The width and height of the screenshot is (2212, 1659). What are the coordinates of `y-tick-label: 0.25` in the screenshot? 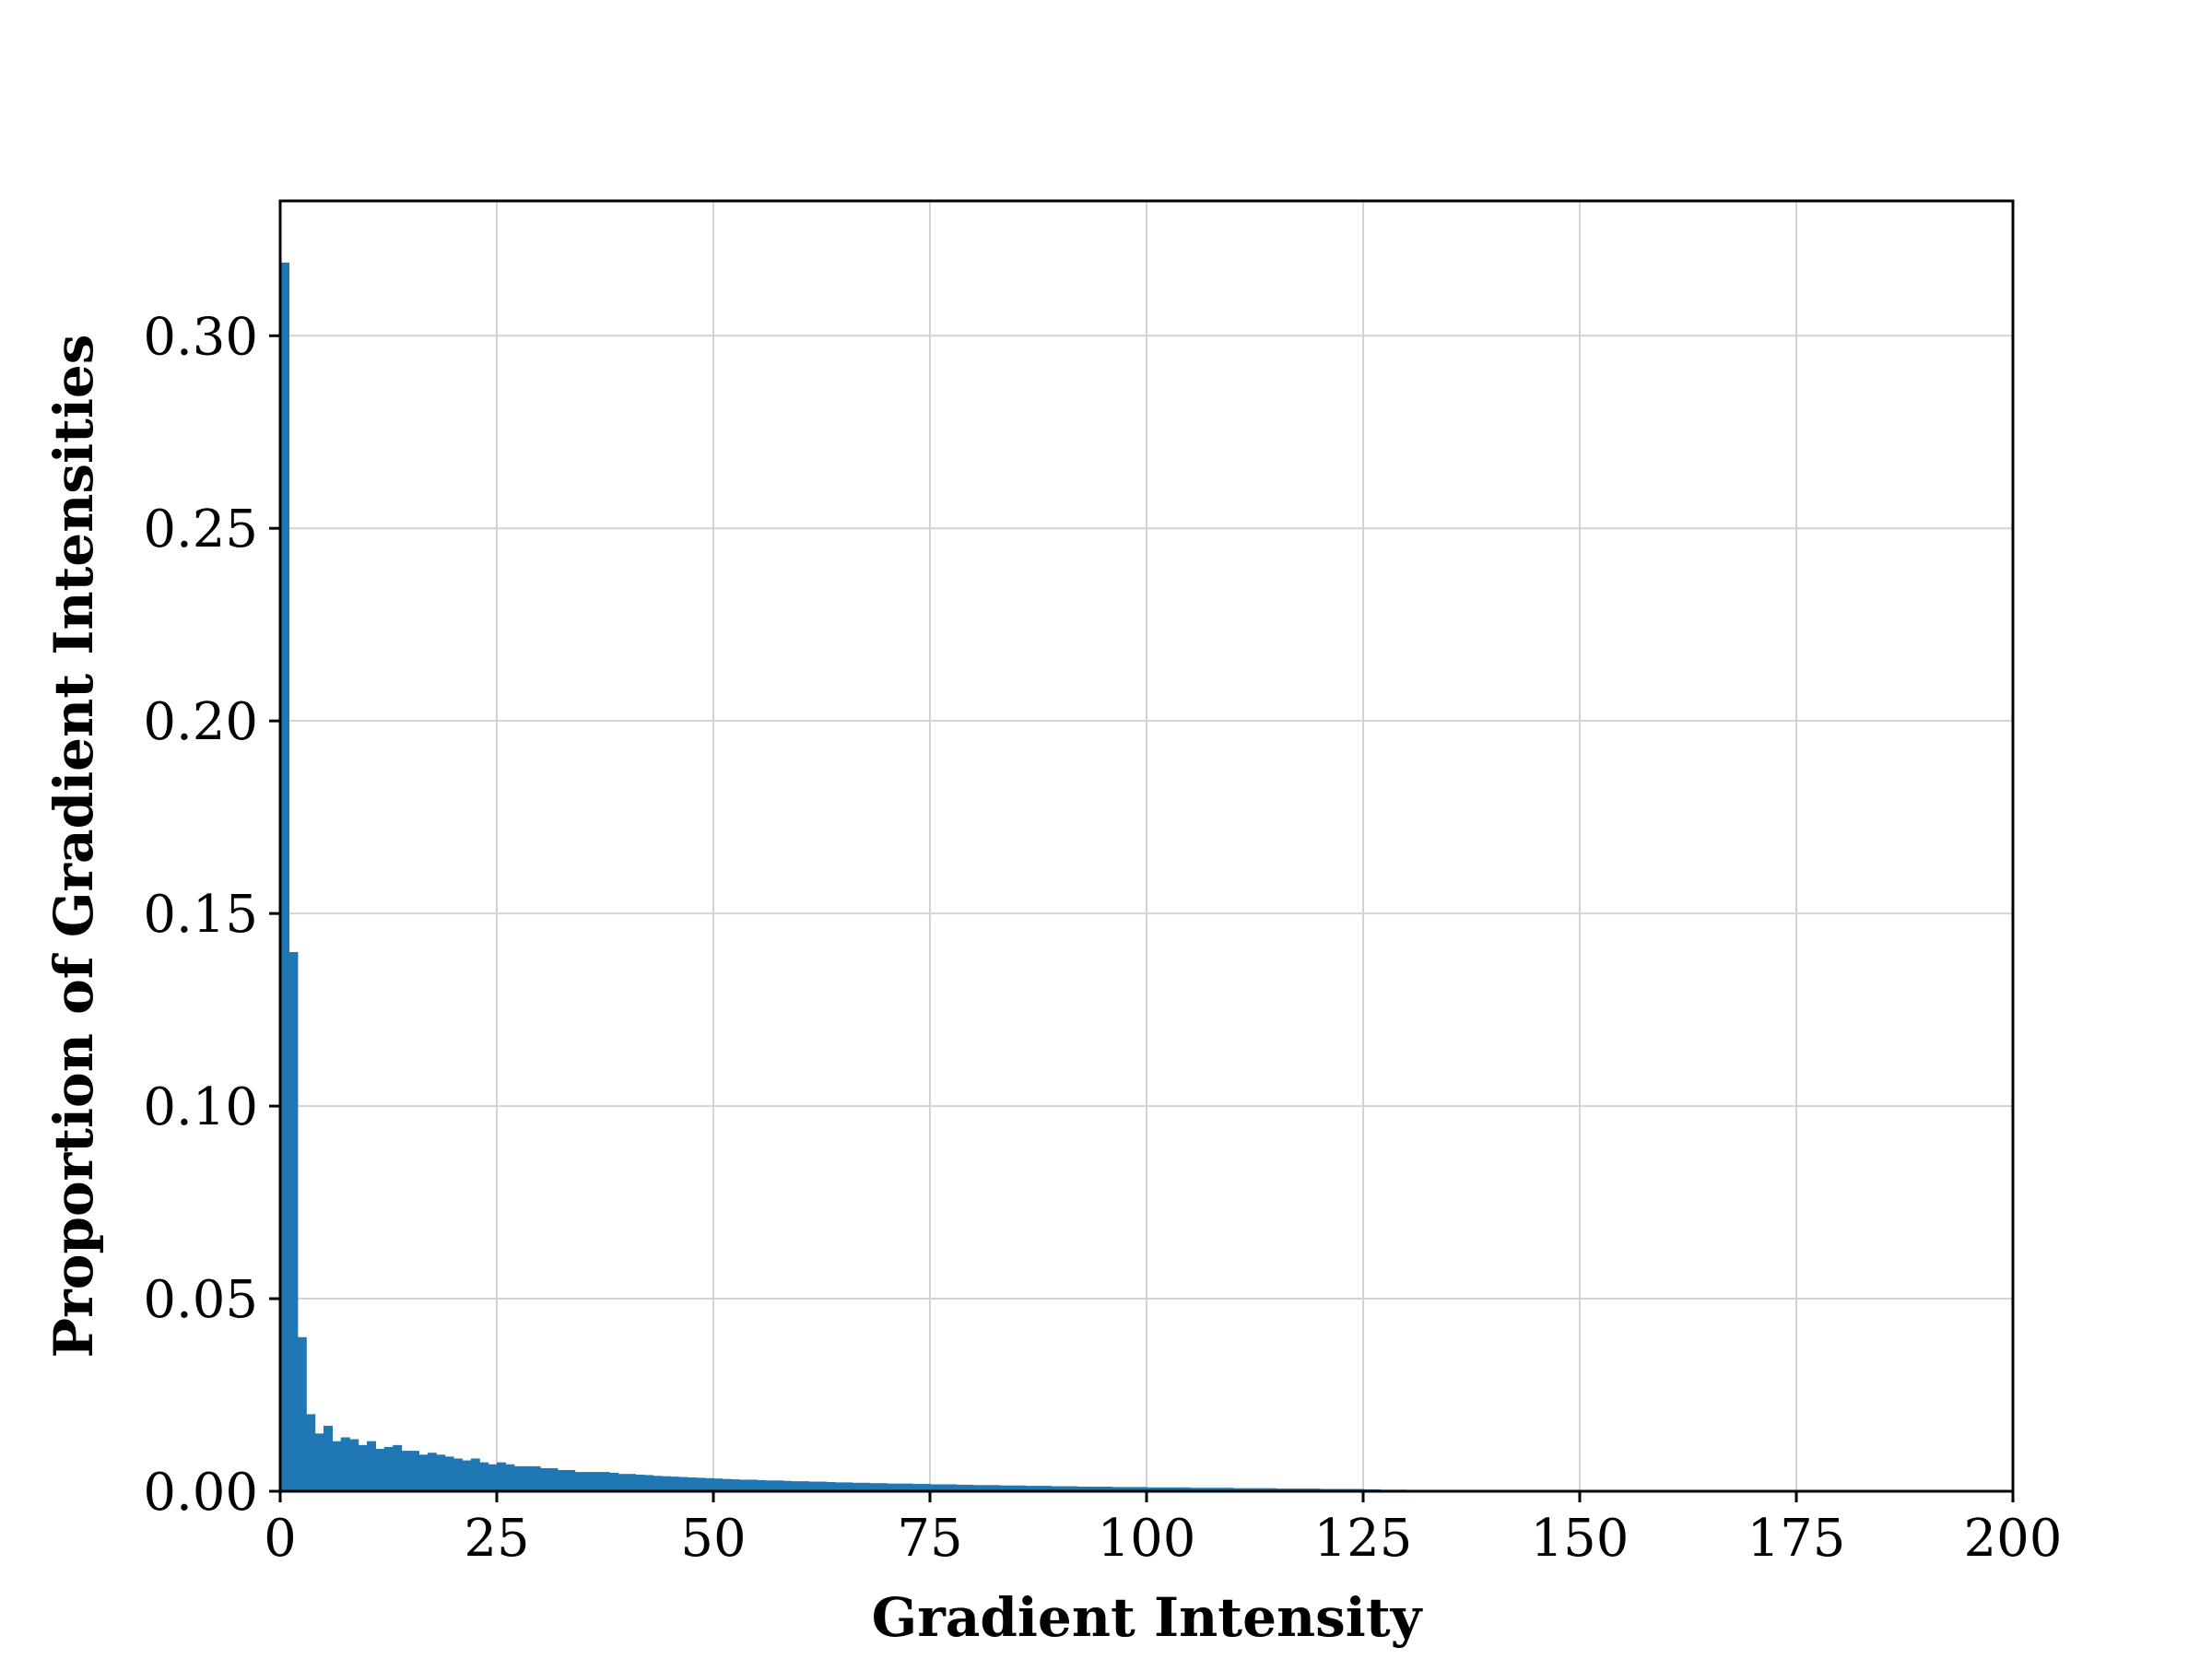 It's located at (200, 529).